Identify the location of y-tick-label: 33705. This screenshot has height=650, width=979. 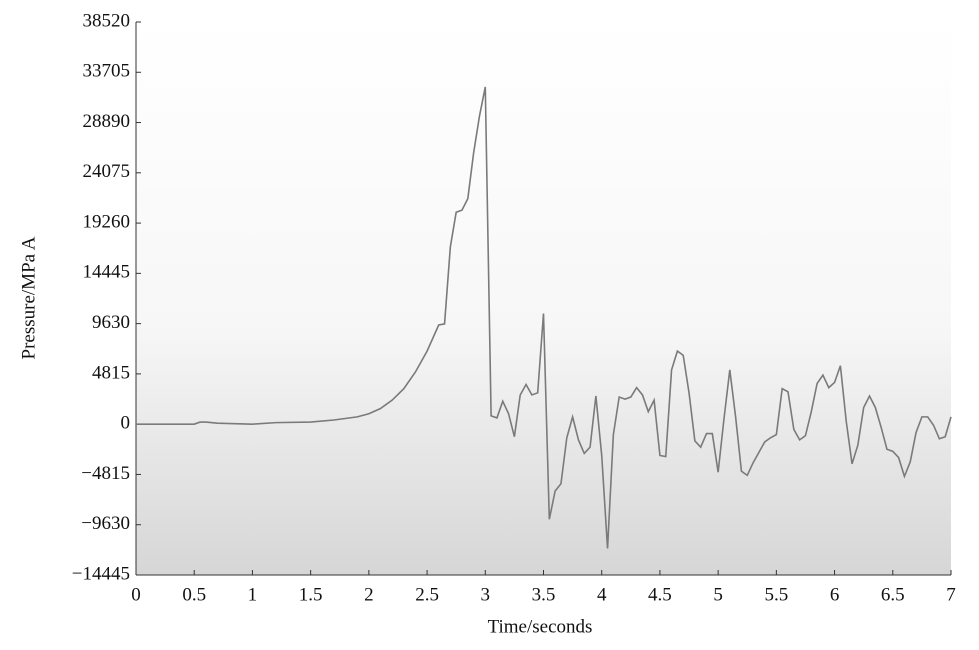
(107, 71).